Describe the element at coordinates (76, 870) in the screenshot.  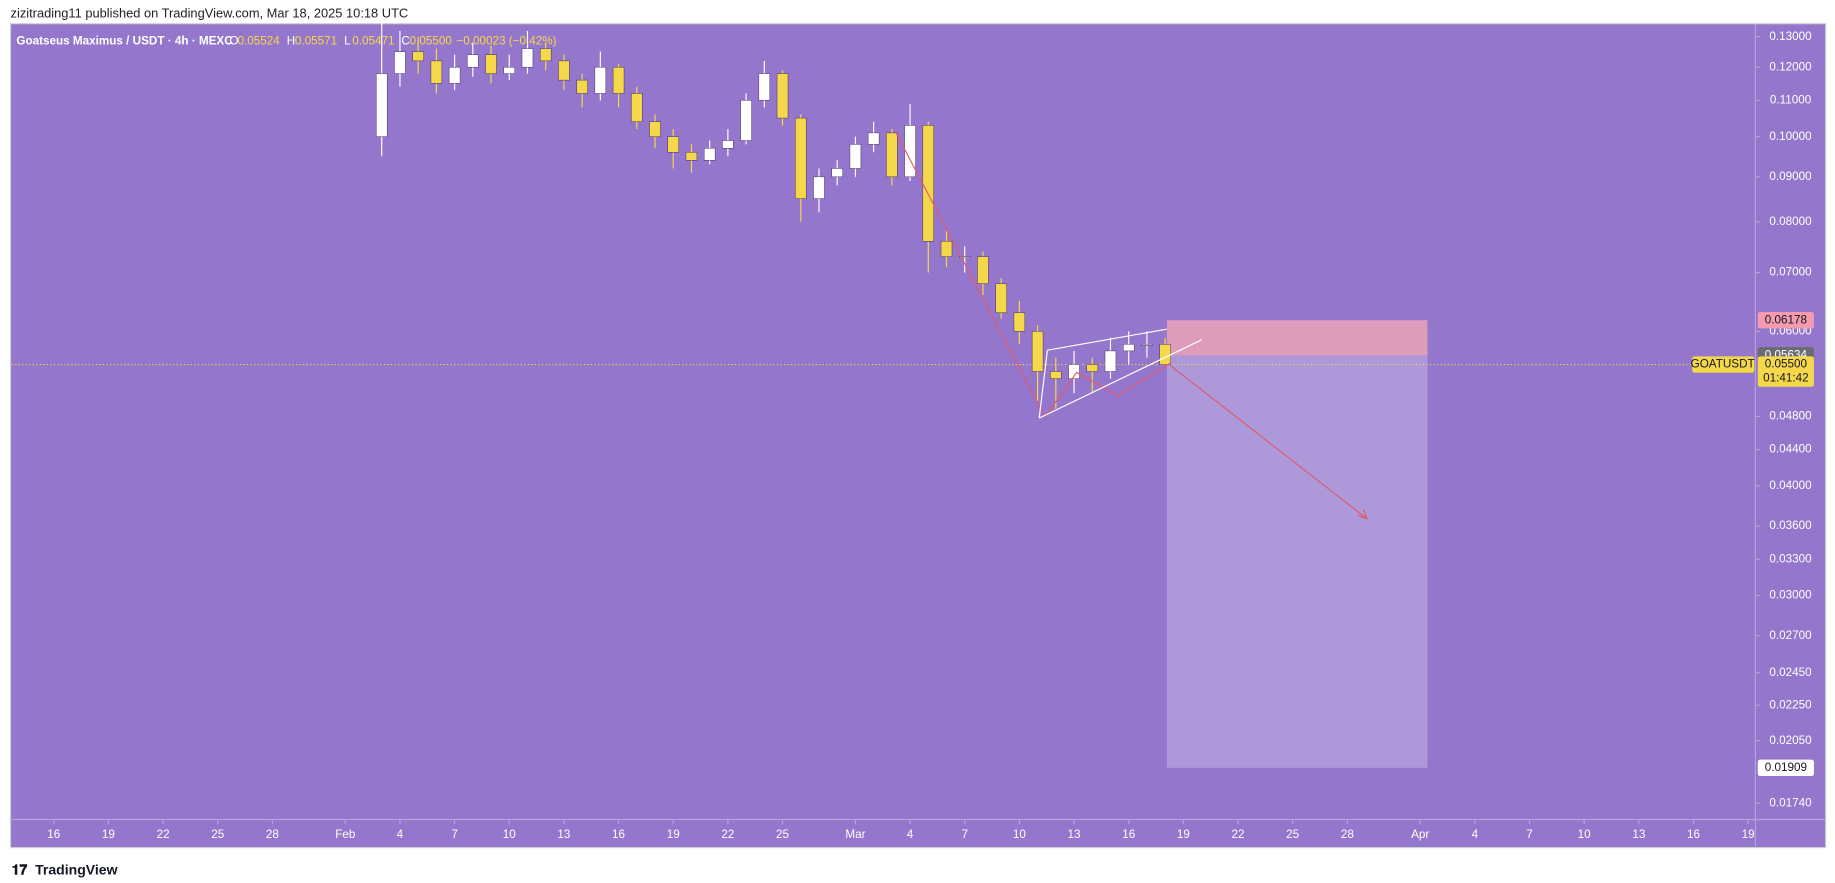
I see `footer: TradingView` at that location.